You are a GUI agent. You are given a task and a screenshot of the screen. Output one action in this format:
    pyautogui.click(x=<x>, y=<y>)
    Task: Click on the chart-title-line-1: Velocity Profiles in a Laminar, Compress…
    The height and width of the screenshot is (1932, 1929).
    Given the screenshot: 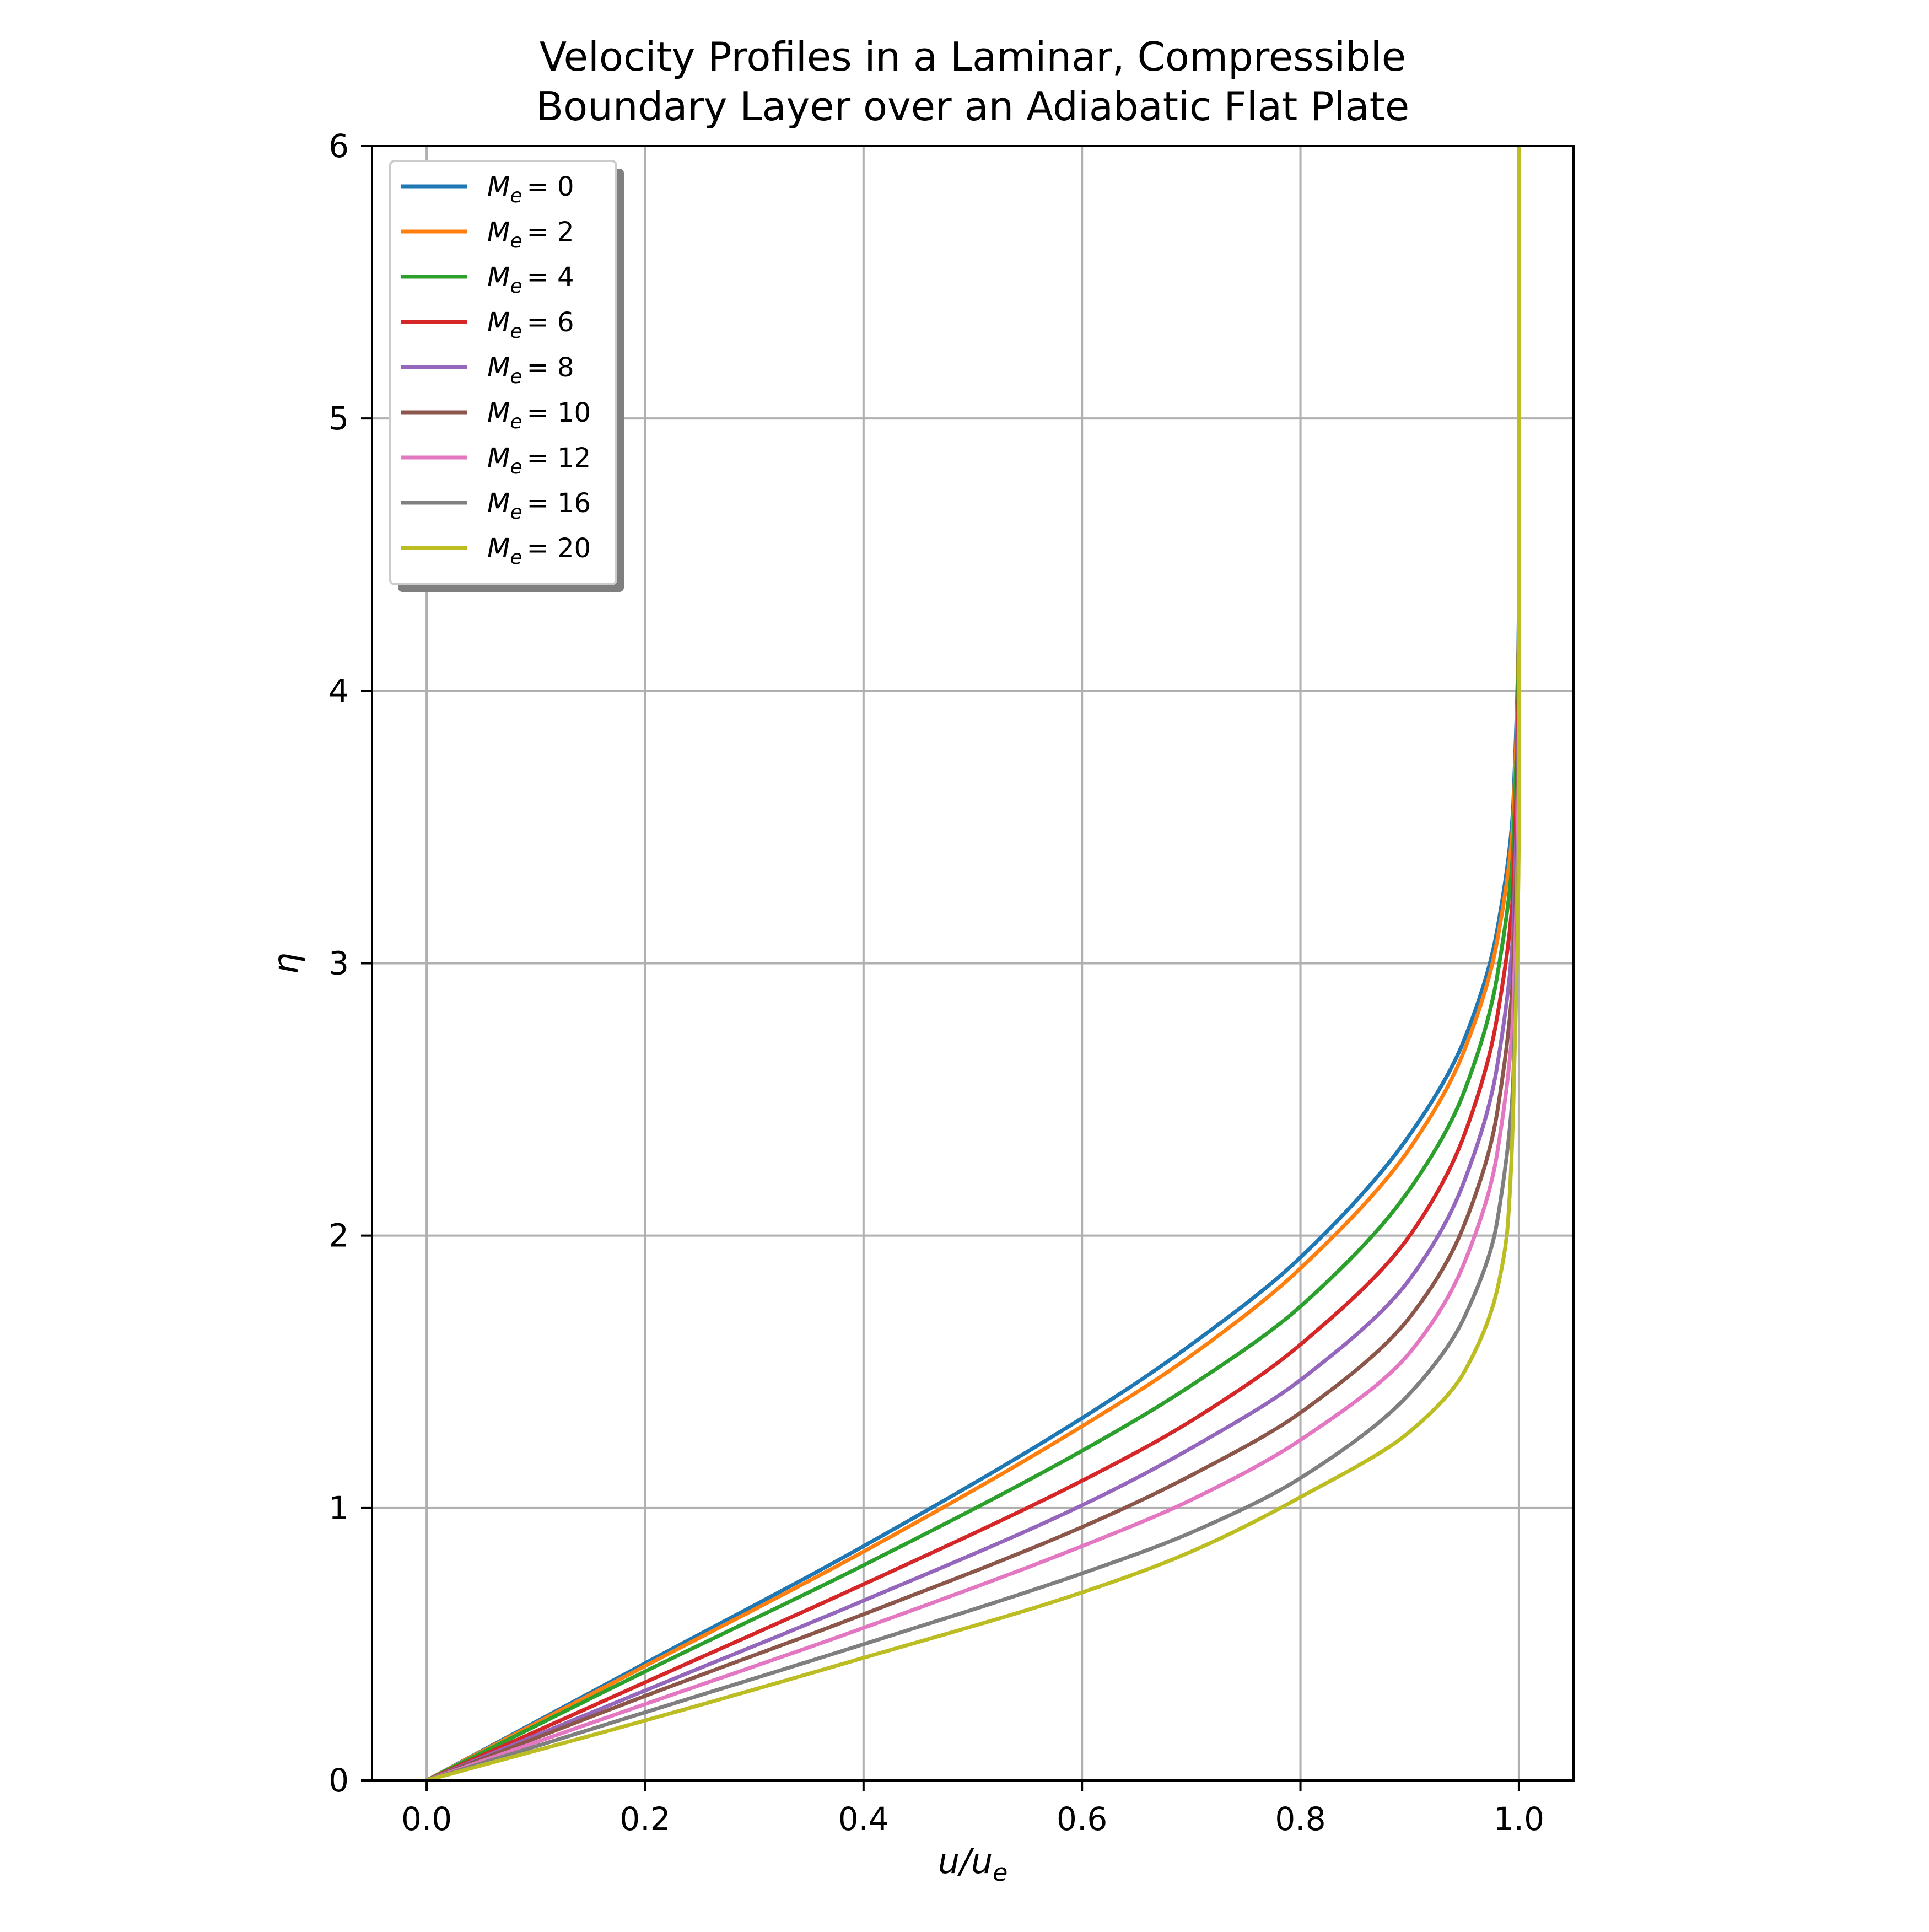 What is the action you would take?
    pyautogui.click(x=973, y=57)
    